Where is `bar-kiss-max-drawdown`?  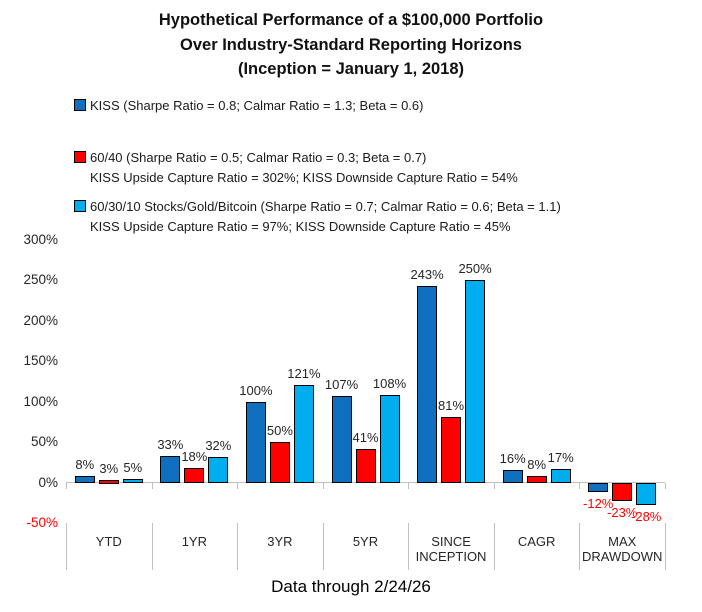 bar-kiss-max-drawdown is located at coordinates (598, 487).